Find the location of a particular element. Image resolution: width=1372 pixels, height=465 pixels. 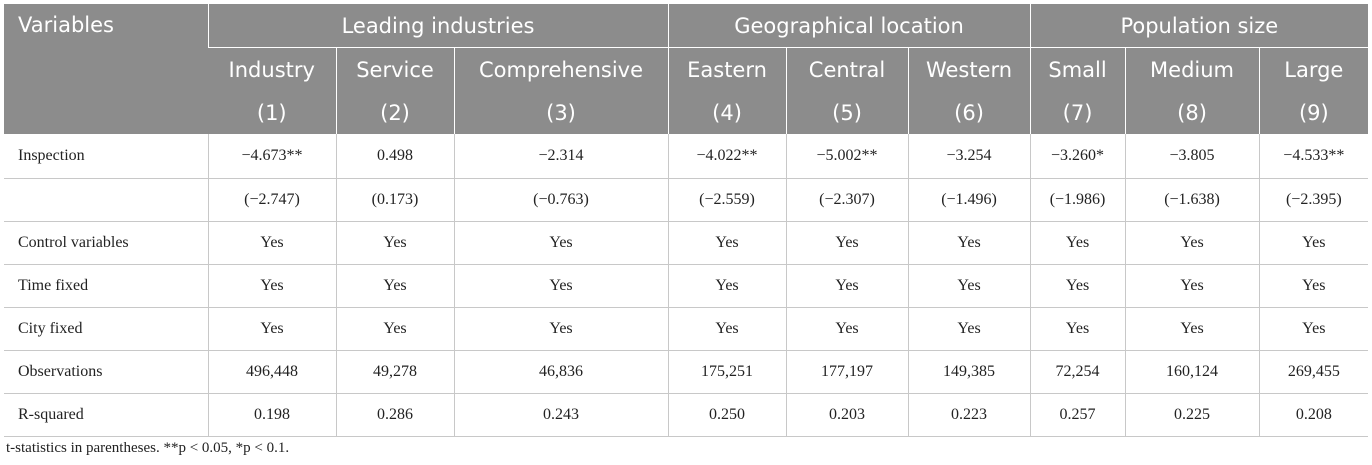

column-number-4: (4) is located at coordinates (727, 112).